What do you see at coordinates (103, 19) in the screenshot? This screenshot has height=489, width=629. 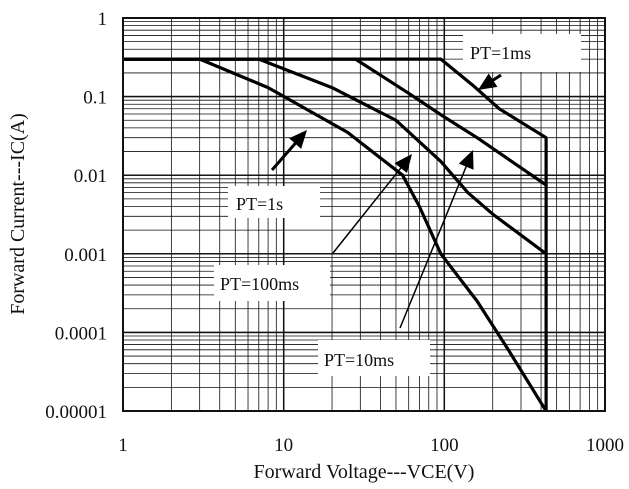 I see `y-tick-label: 1` at bounding box center [103, 19].